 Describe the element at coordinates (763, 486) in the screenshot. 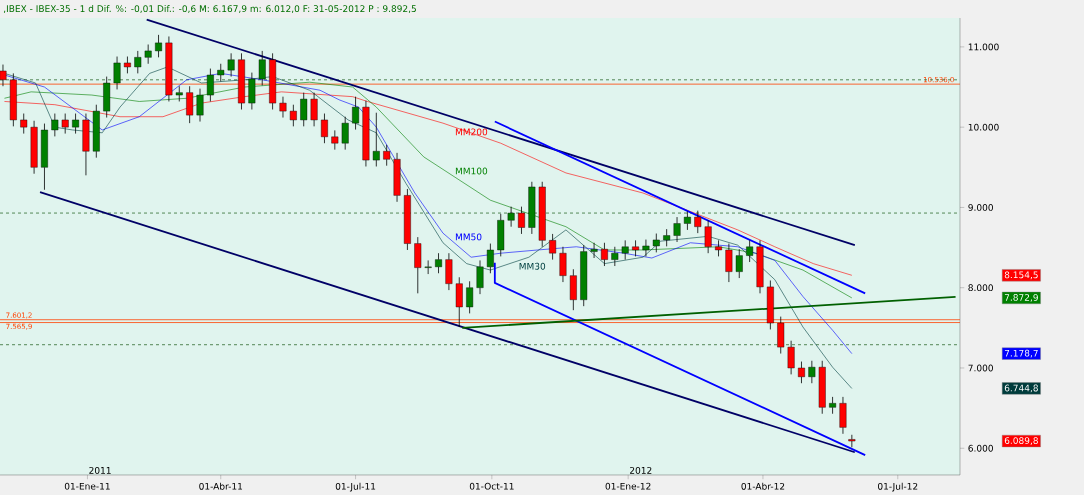

I see `x-tick-label: 01-Abr-12` at that location.